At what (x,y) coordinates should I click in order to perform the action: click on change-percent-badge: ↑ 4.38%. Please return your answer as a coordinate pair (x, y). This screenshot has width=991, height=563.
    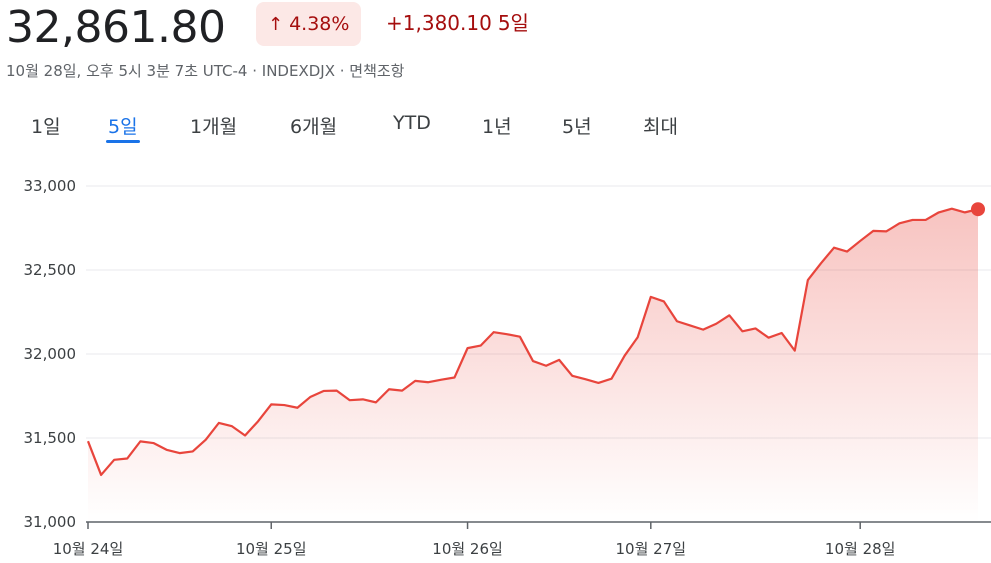
    Looking at the image, I should click on (309, 24).